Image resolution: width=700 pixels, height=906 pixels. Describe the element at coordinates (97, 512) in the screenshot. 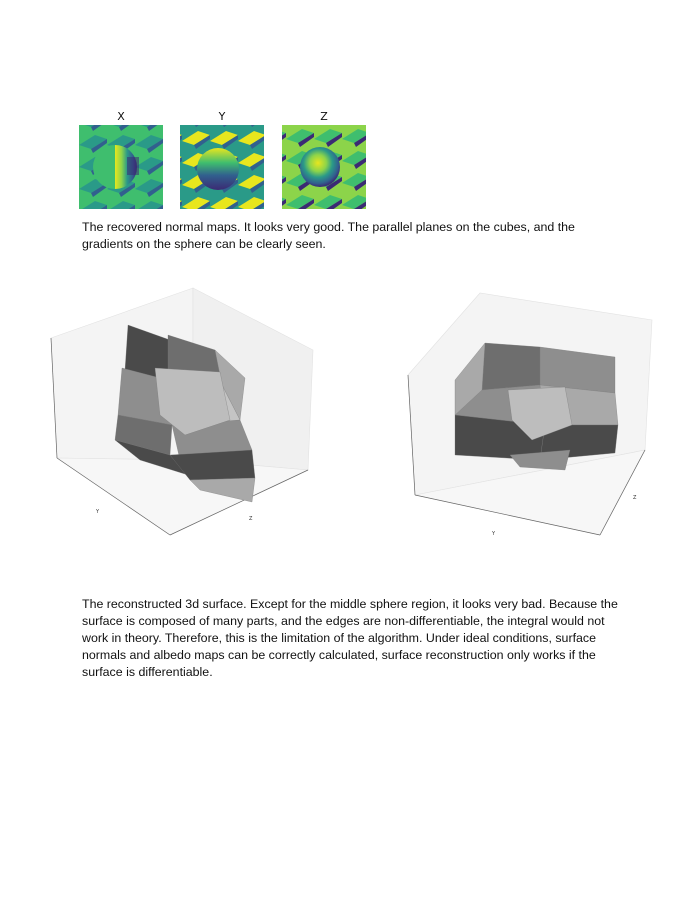

I see `left-y-axis-label: Y` at that location.